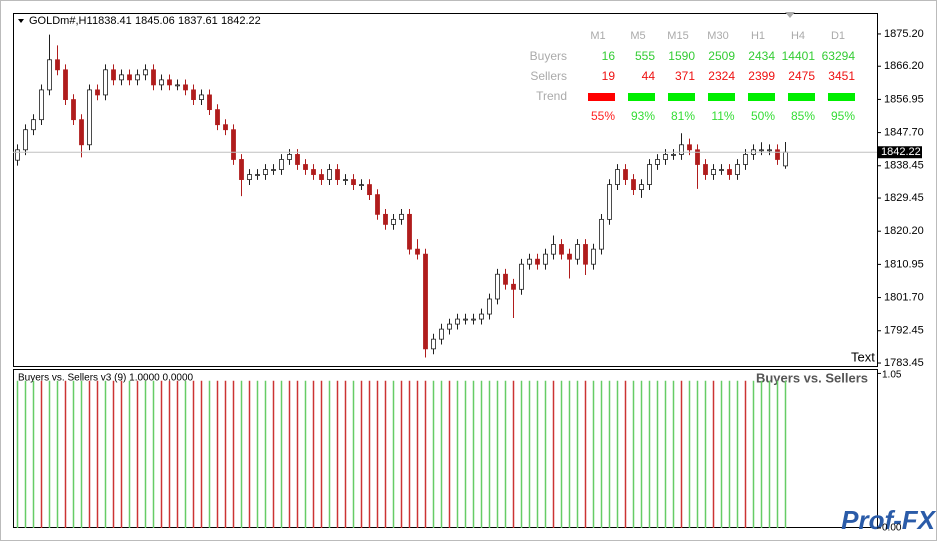 The image size is (937, 541). What do you see at coordinates (801, 76) in the screenshot?
I see `sellers: 2475` at bounding box center [801, 76].